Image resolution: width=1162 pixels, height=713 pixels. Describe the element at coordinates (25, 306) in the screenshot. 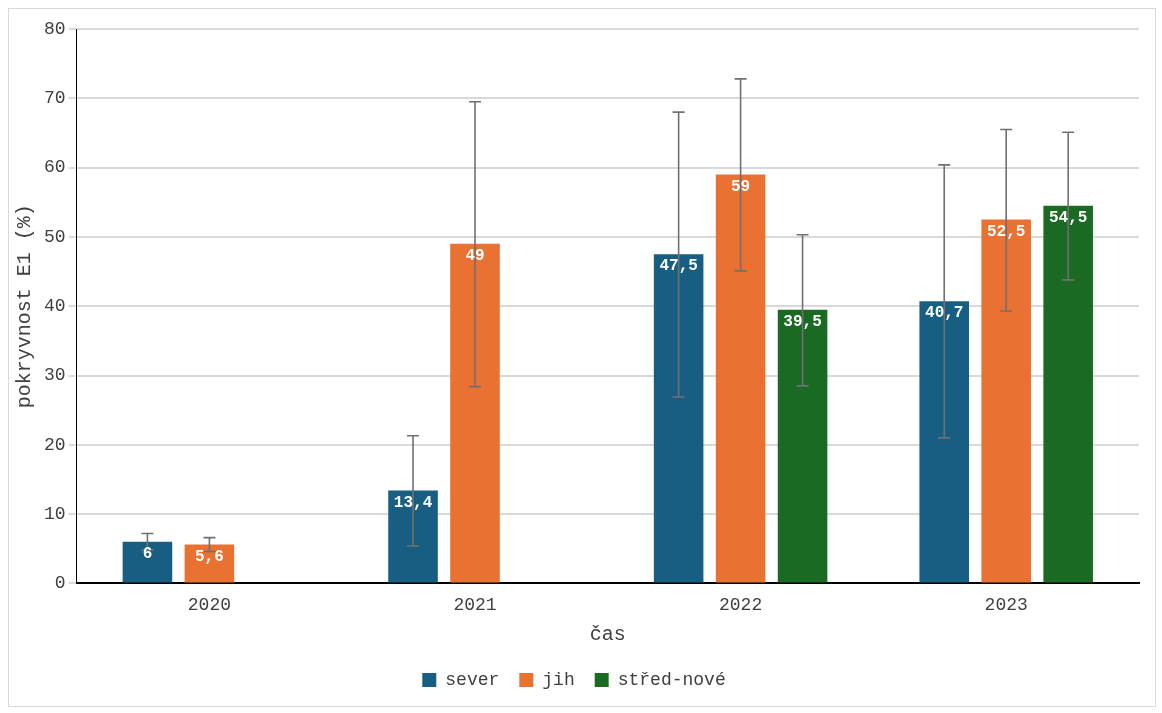

I see `y-axis-title: pokryvnost E1 (%)` at that location.